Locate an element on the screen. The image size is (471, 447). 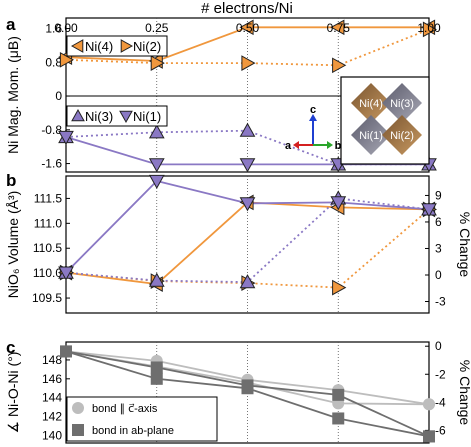
y-tick-label: 110.5 is located at coordinates (47, 248).